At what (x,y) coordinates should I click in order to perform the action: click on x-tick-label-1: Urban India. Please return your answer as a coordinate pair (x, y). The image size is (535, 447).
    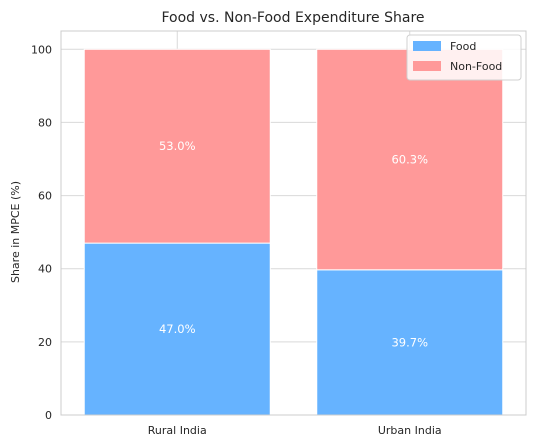
    Looking at the image, I should click on (410, 430).